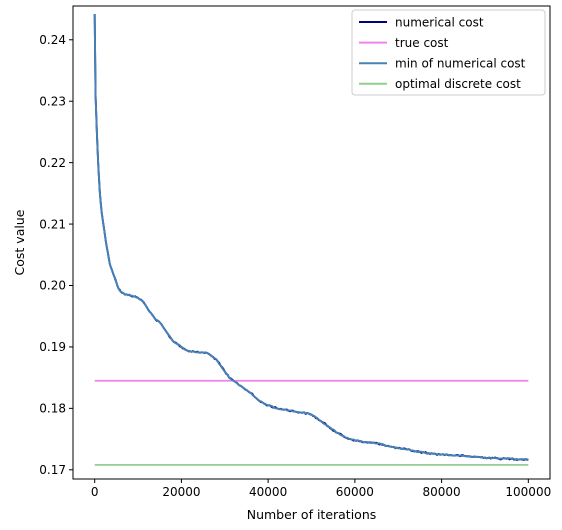  What do you see at coordinates (95, 492) in the screenshot?
I see `x-tick-label: 0` at bounding box center [95, 492].